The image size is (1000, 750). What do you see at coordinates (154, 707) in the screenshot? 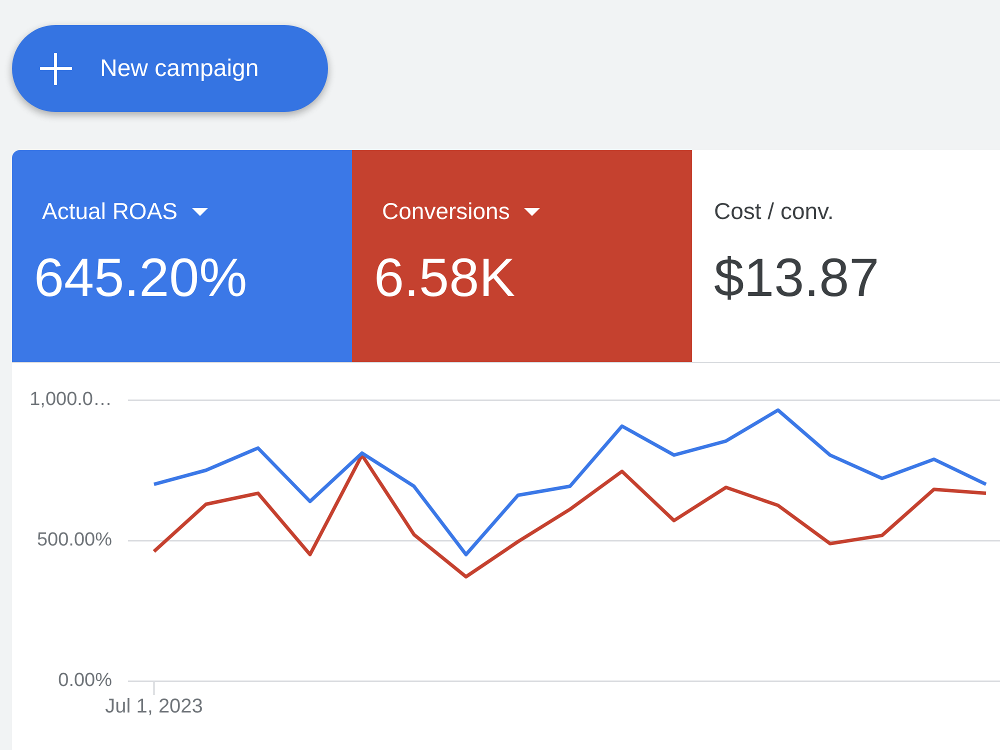
I see `x-tick-label: Jul 1, 2023` at bounding box center [154, 707].